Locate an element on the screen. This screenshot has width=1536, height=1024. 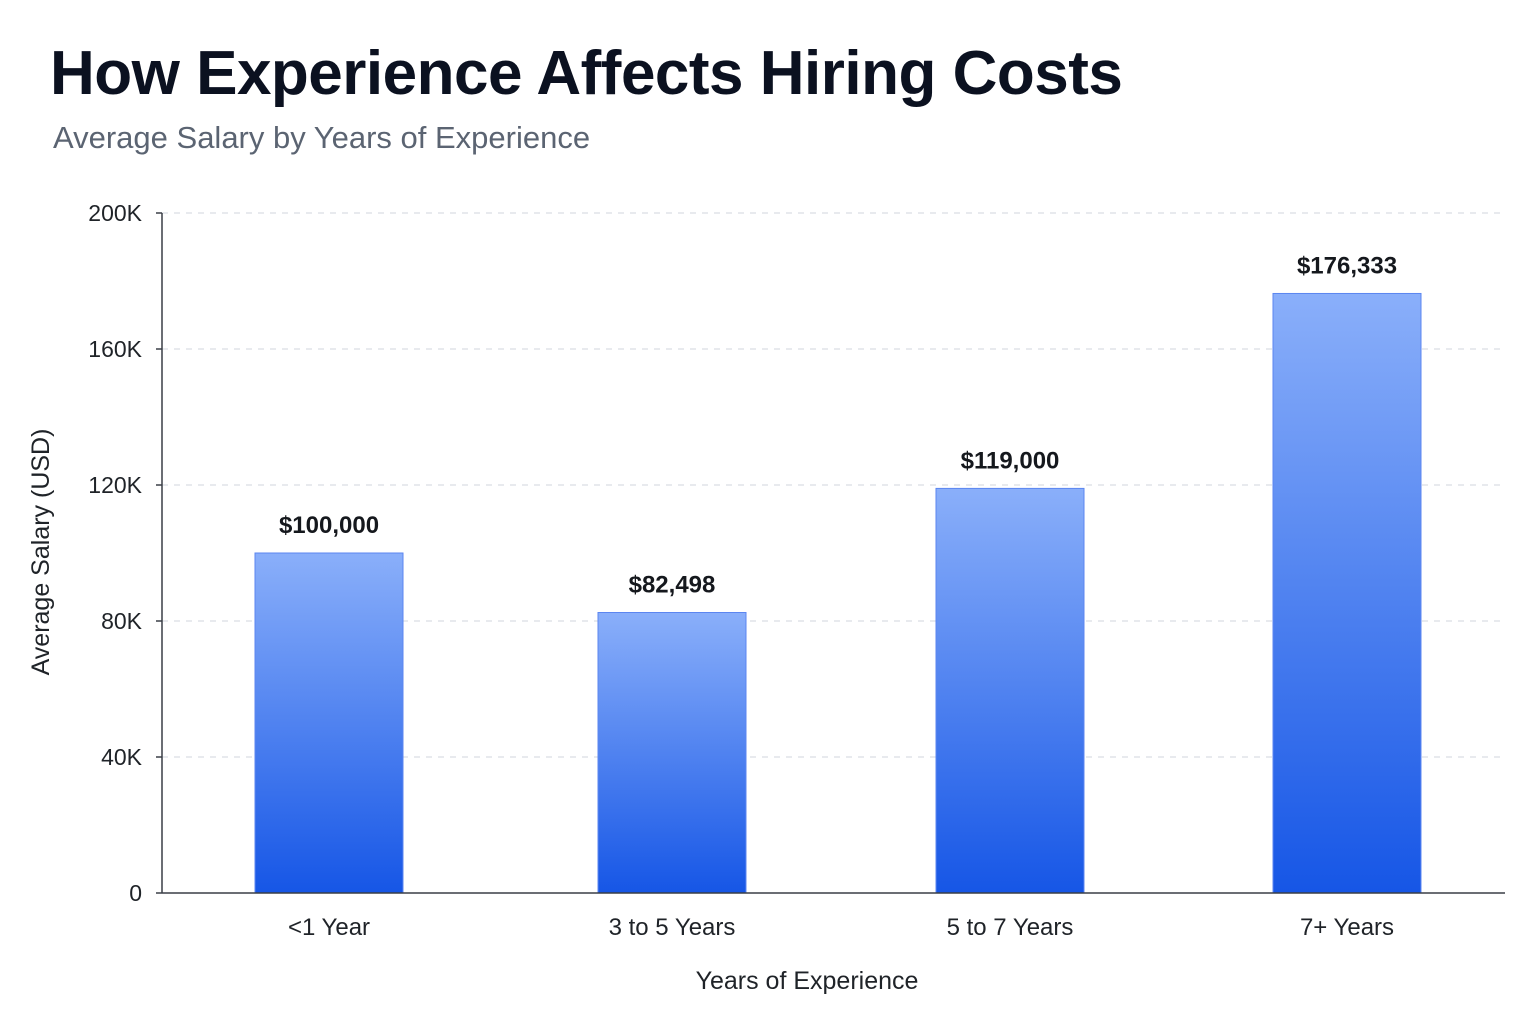
y-axis-title: Average Salary (USD) is located at coordinates (41, 552).